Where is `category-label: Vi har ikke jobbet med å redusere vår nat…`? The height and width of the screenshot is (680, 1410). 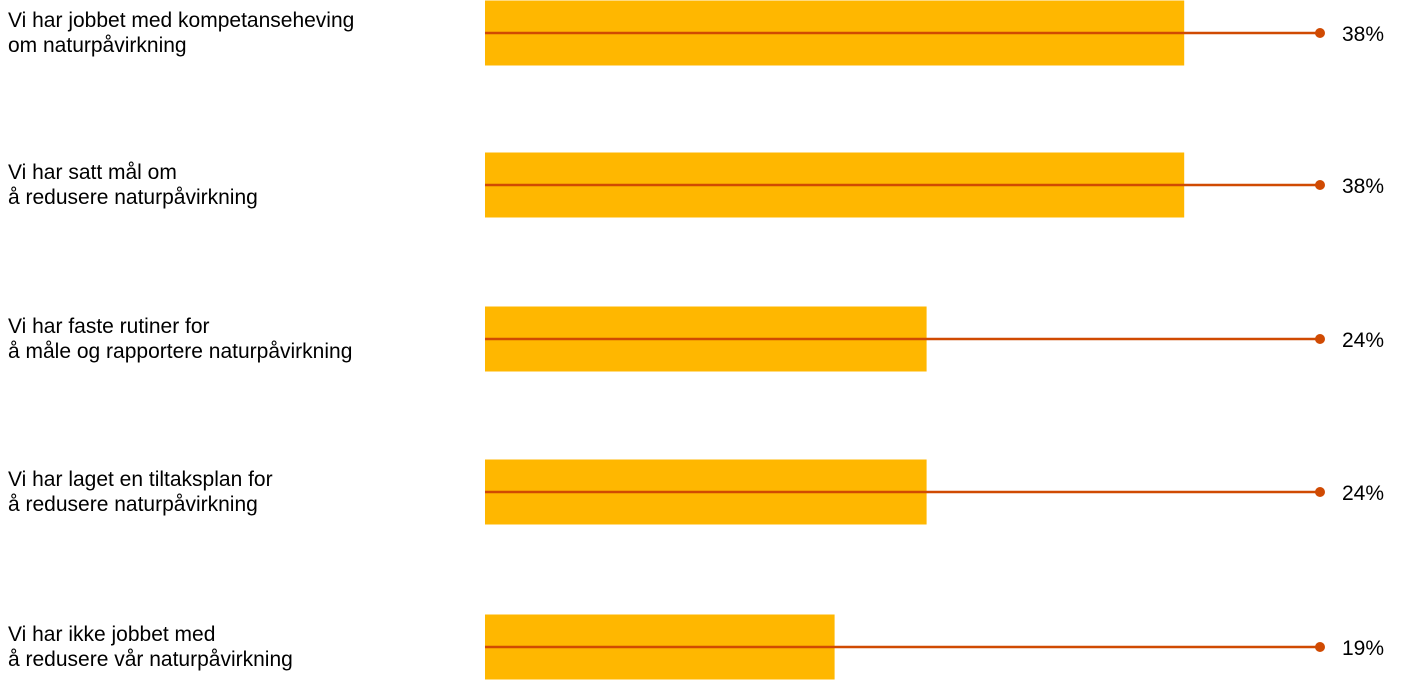 category-label: Vi har ikke jobbet med å redusere vår nat… is located at coordinates (243, 647).